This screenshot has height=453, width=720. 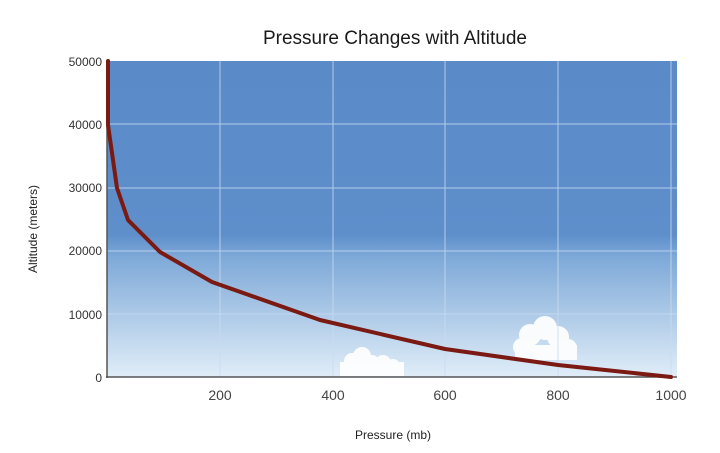 I want to click on x-tick: 400, so click(x=333, y=395).